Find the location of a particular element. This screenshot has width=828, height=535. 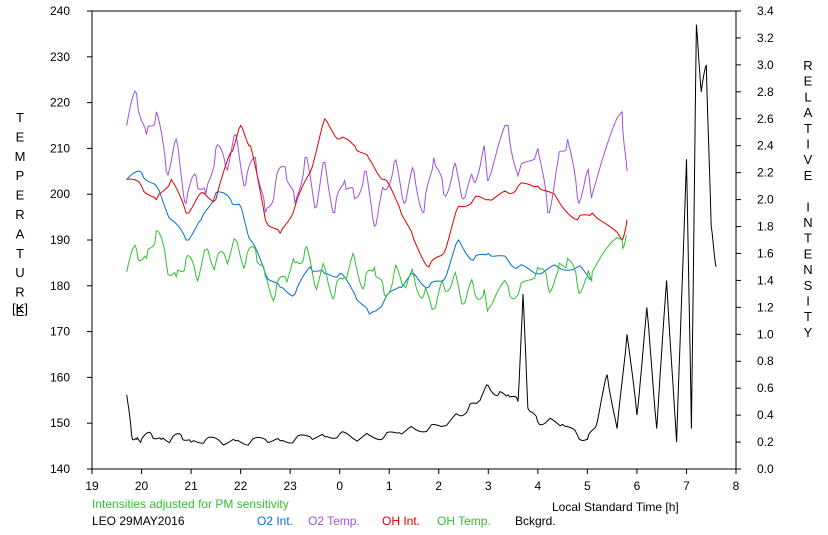

y-left-tick-label: 160 is located at coordinates (60, 377).